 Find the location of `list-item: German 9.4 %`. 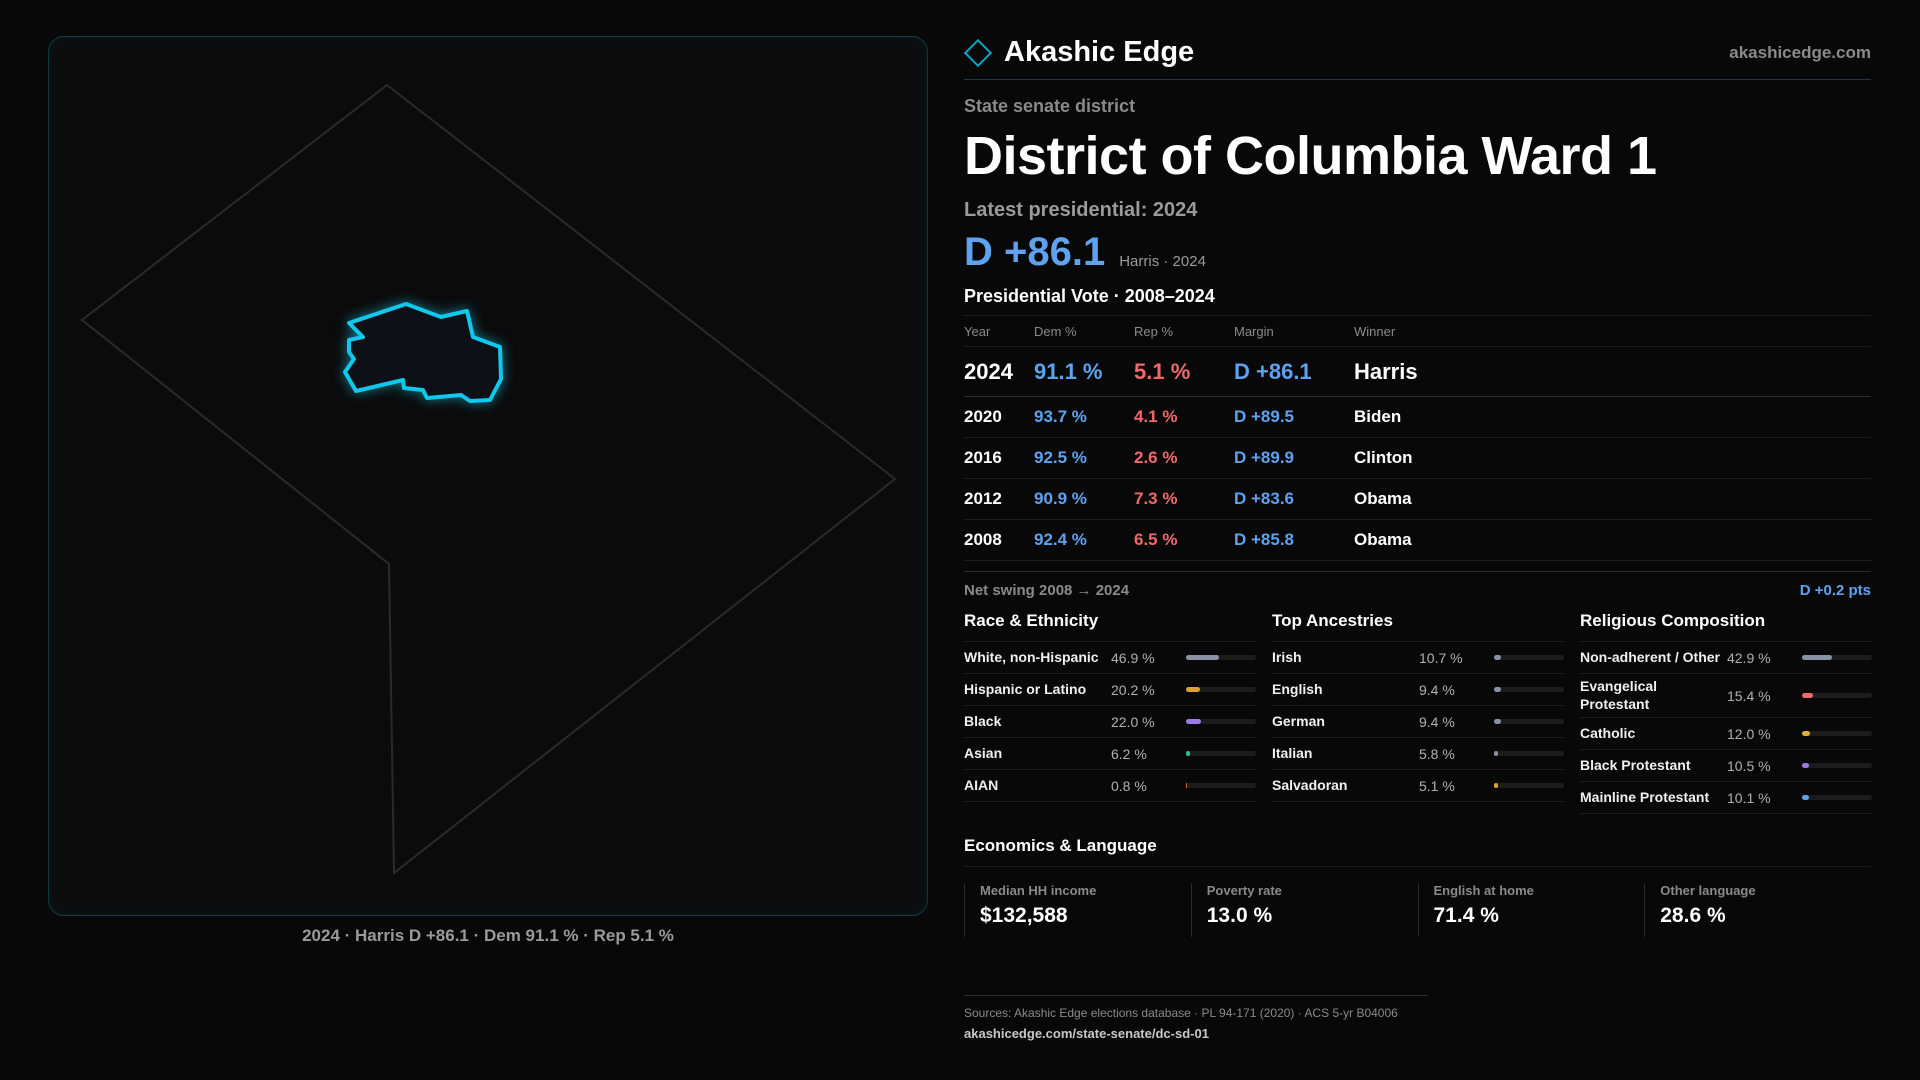

list-item: German 9.4 % is located at coordinates (1418, 722).